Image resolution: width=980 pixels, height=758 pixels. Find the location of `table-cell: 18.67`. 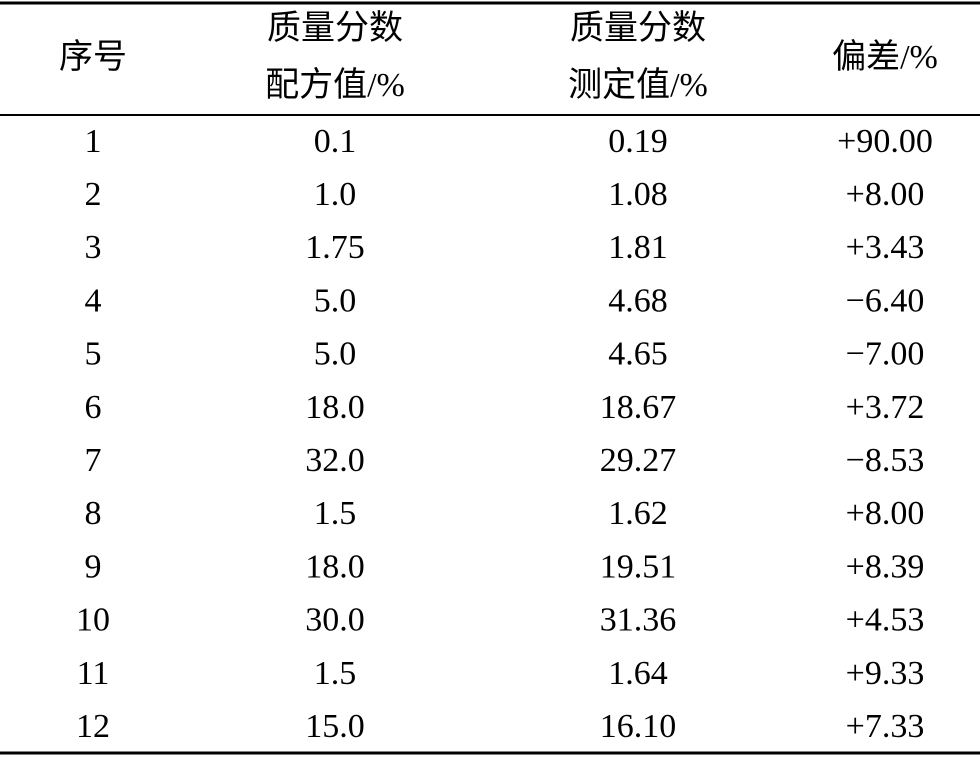

table-cell: 18.67 is located at coordinates (638, 407).